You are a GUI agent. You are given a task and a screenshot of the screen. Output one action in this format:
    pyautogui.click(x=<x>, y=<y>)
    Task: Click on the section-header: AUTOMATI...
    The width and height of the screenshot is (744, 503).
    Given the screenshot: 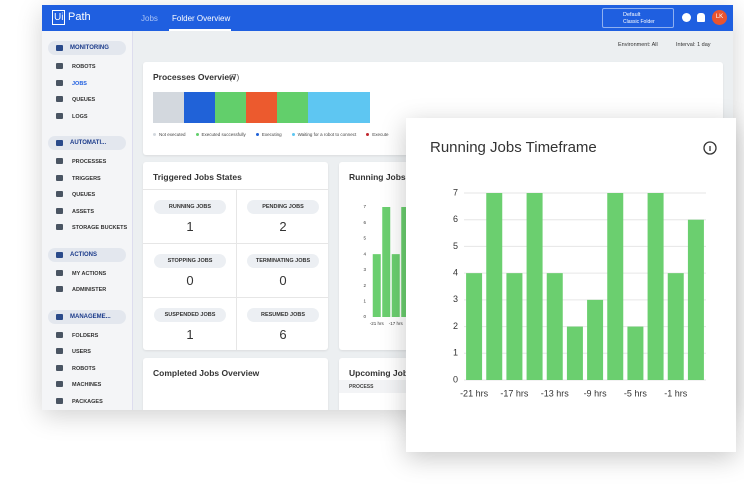 What is the action you would take?
    pyautogui.click(x=87, y=143)
    